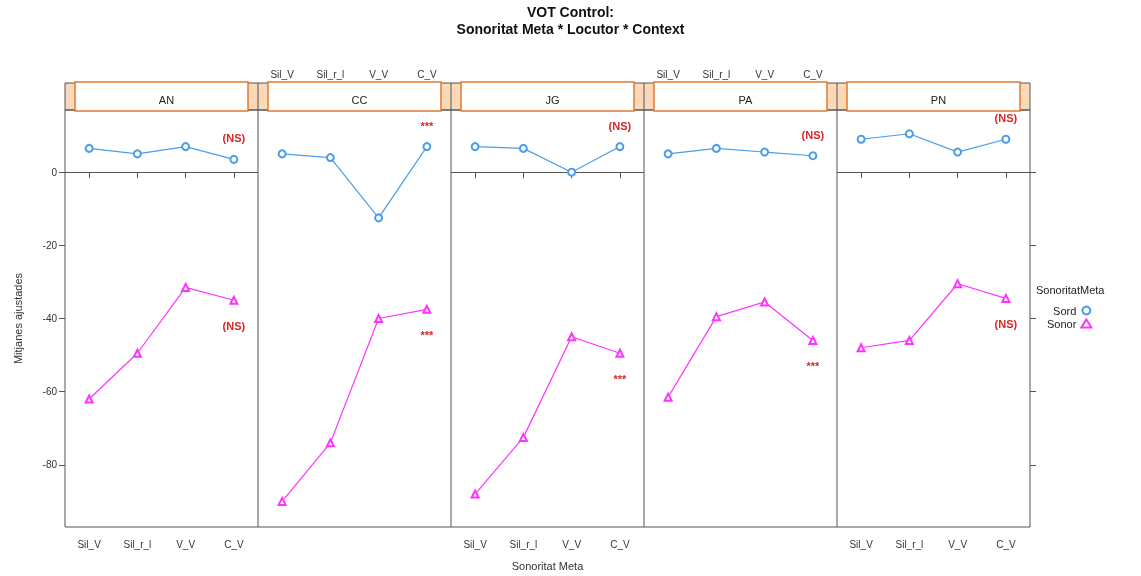 This screenshot has height=576, width=1141. I want to click on chart-subtitle: AN, so click(166, 99).